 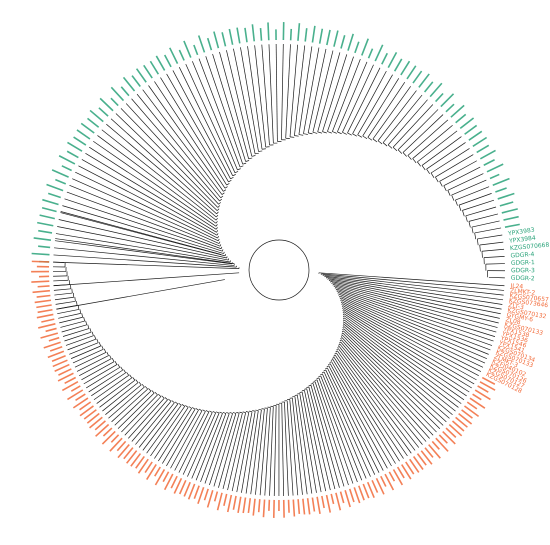 What do you see at coordinates (529, 297) in the screenshot?
I see `tip-label: KZGS070657` at bounding box center [529, 297].